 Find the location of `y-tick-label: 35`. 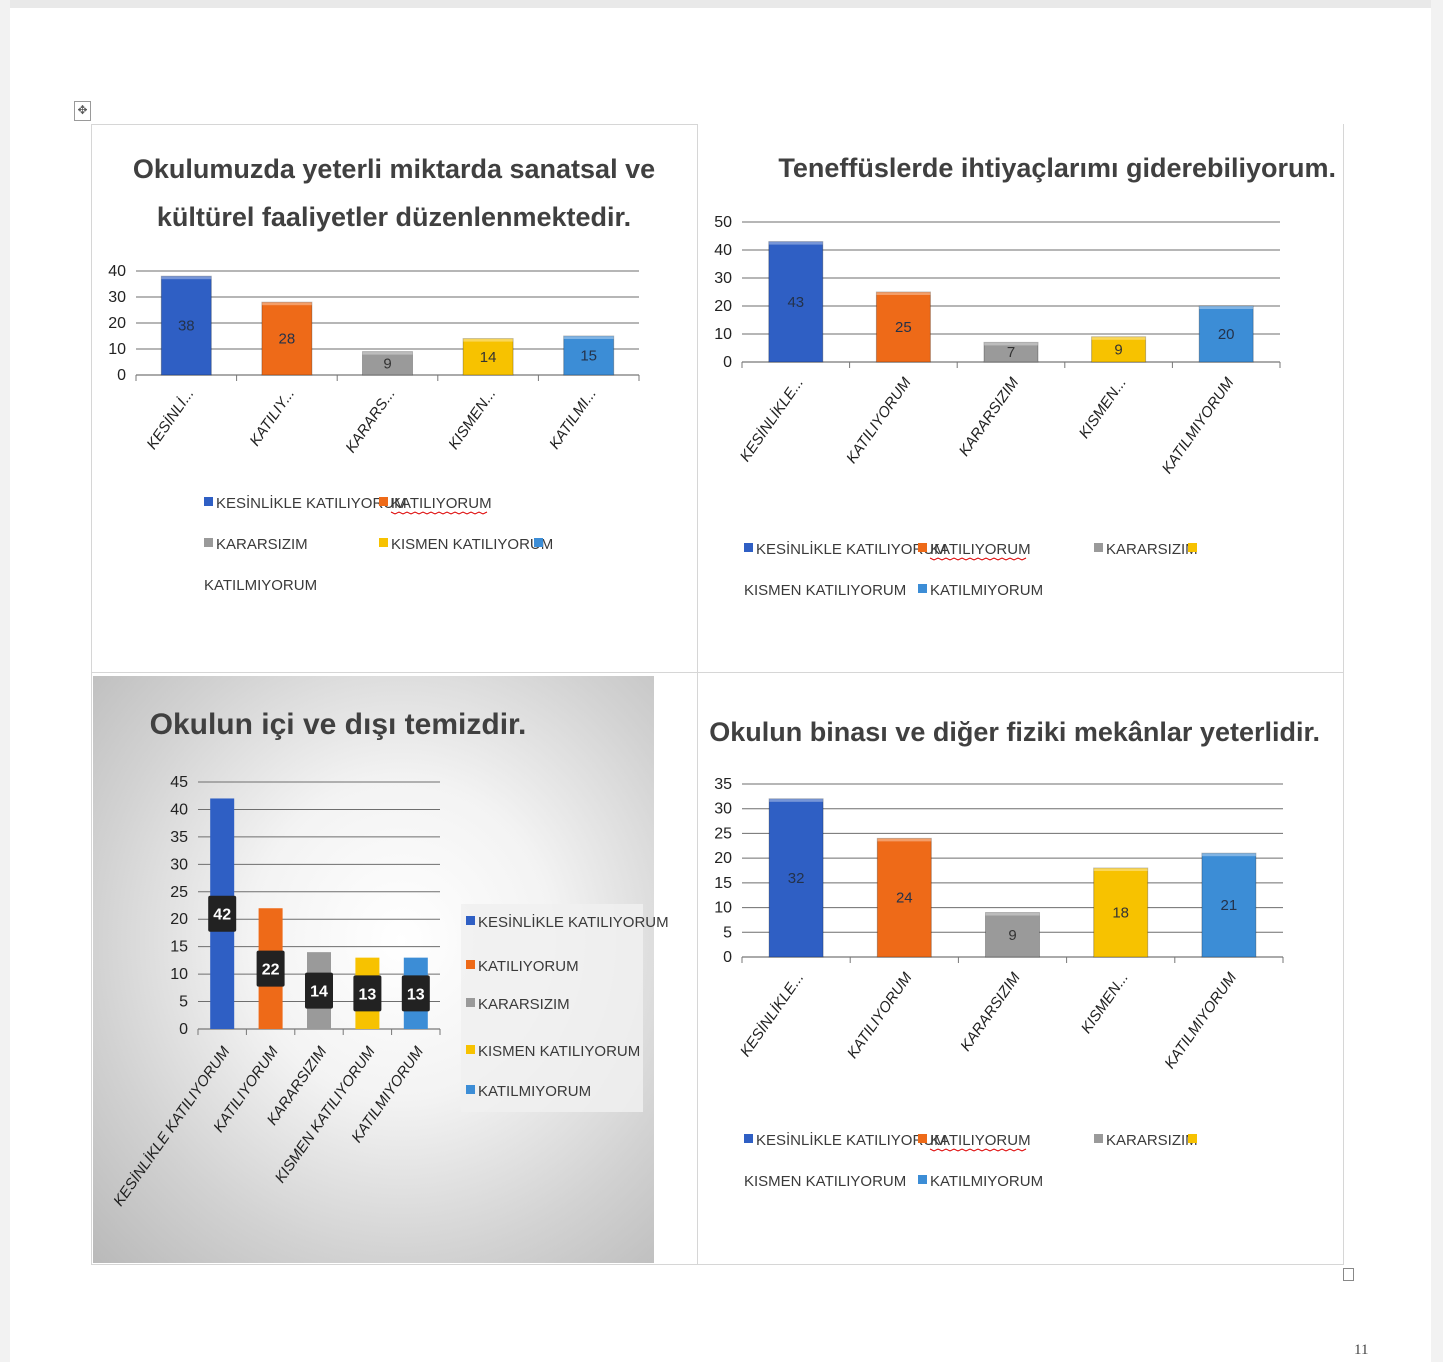

y-tick-label: 35 is located at coordinates (179, 837).